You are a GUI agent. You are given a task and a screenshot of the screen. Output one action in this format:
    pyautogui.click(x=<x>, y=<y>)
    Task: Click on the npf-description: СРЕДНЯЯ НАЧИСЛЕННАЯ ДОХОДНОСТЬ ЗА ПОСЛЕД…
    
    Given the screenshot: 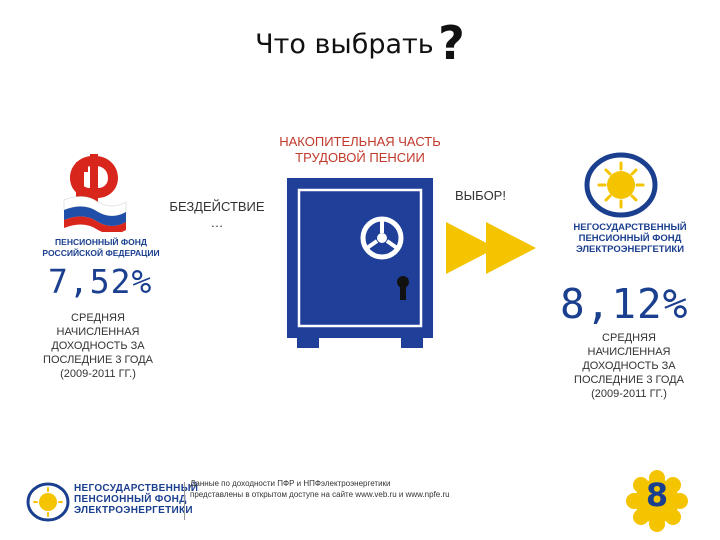 What is the action you would take?
    pyautogui.click(x=629, y=366)
    